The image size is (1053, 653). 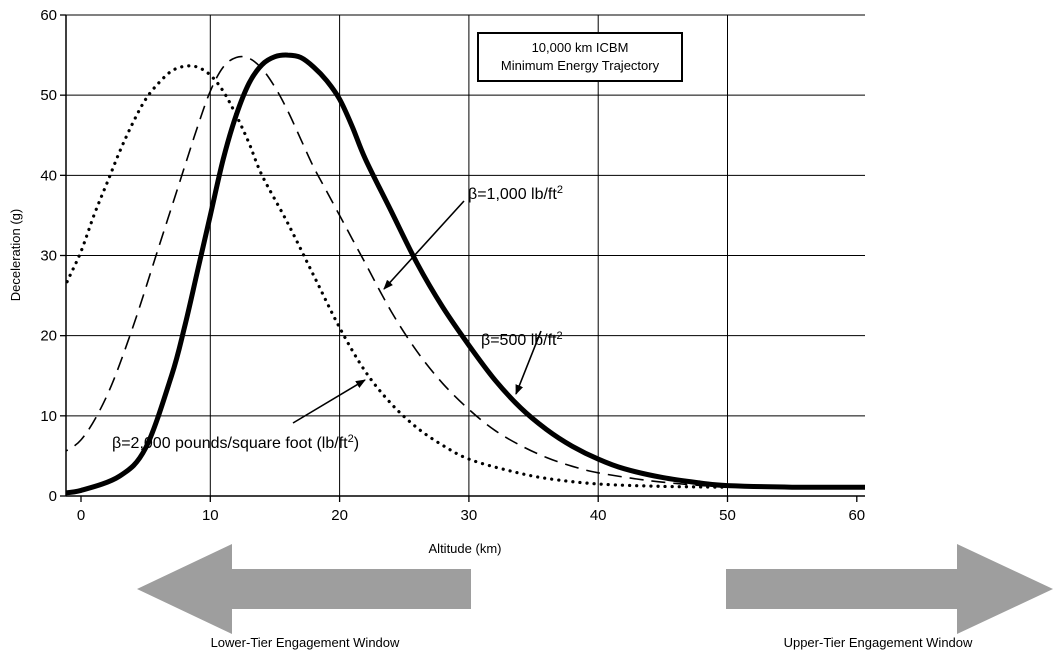 What do you see at coordinates (424, 245) in the screenshot?
I see `pointer-arrow-dashed` at bounding box center [424, 245].